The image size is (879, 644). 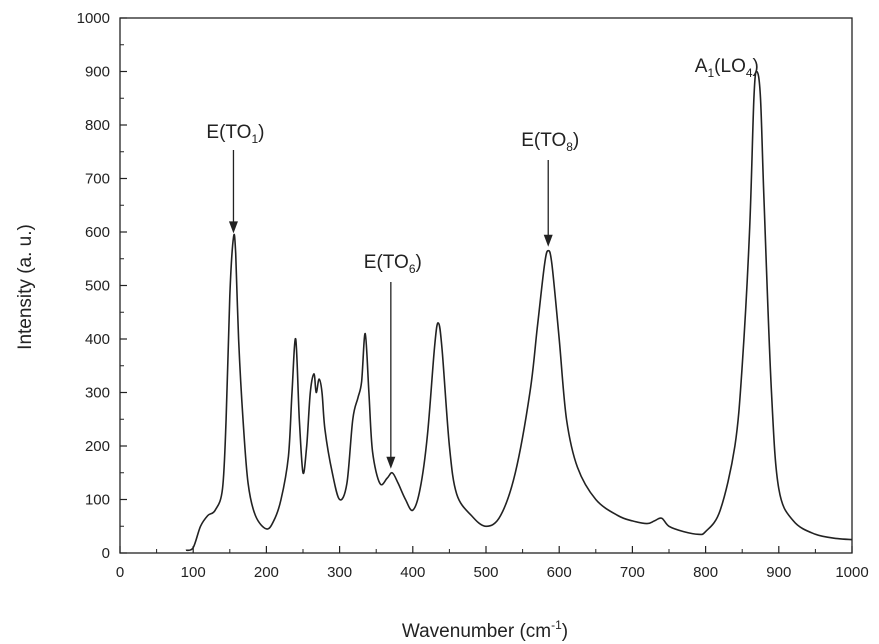 What do you see at coordinates (97, 446) in the screenshot?
I see `y-tick-label: 200` at bounding box center [97, 446].